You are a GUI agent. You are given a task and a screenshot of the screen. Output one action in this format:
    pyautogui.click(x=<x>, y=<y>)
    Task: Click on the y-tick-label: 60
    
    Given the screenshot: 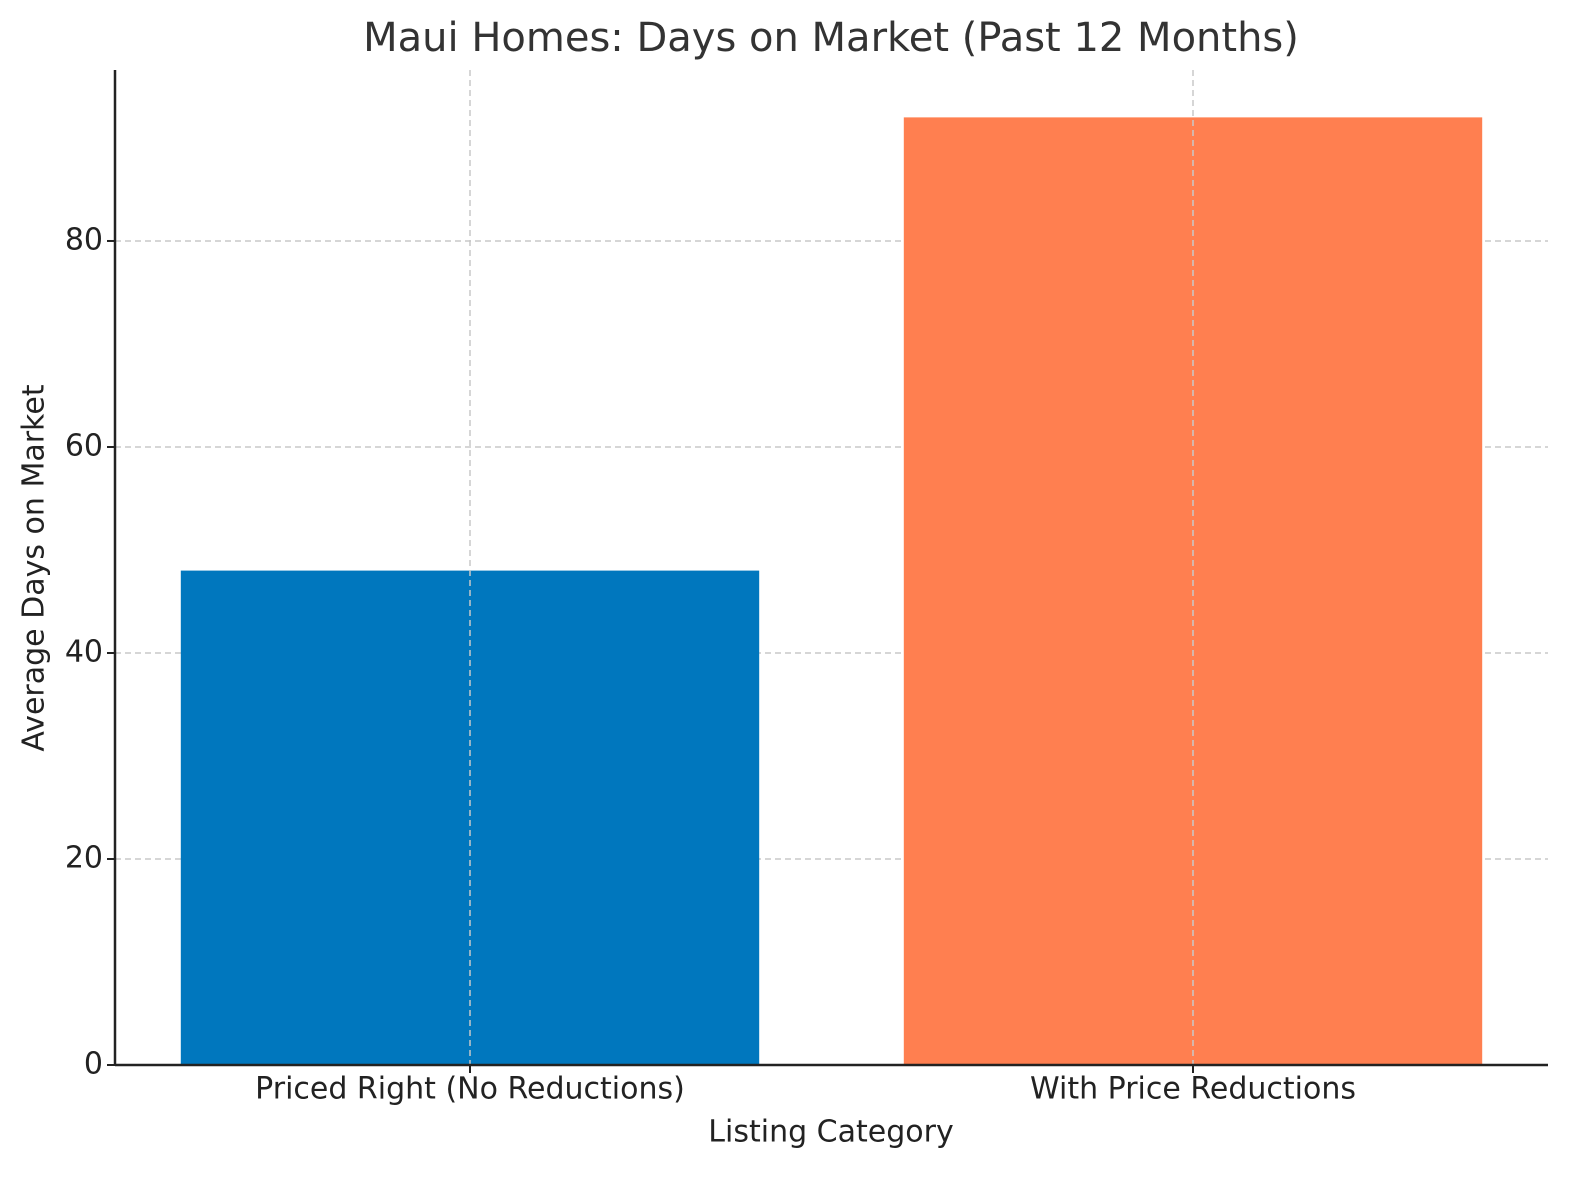 What is the action you would take?
    pyautogui.click(x=84, y=445)
    